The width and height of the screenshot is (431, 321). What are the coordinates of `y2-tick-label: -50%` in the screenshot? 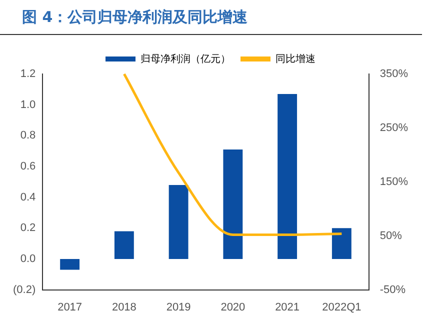 It's located at (393, 290).